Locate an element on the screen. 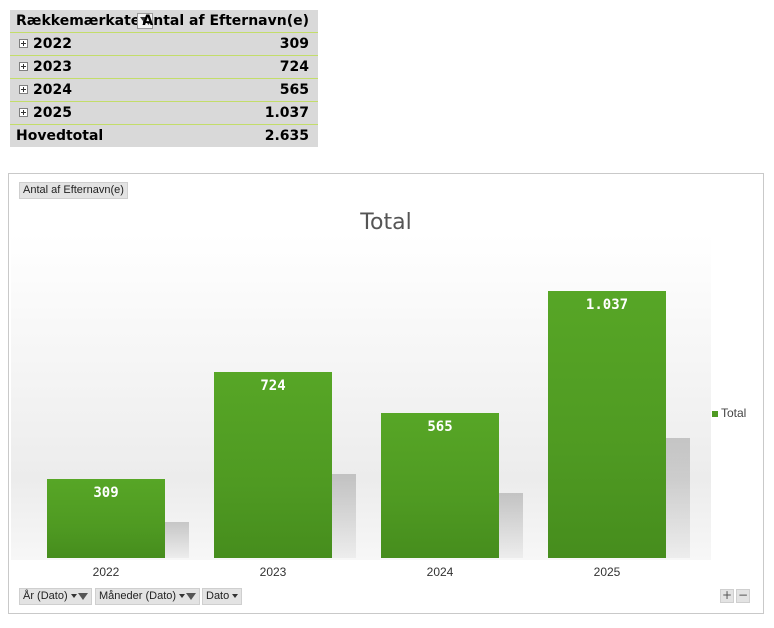 The height and width of the screenshot is (628, 774). category-label: 2024 is located at coordinates (440, 572).